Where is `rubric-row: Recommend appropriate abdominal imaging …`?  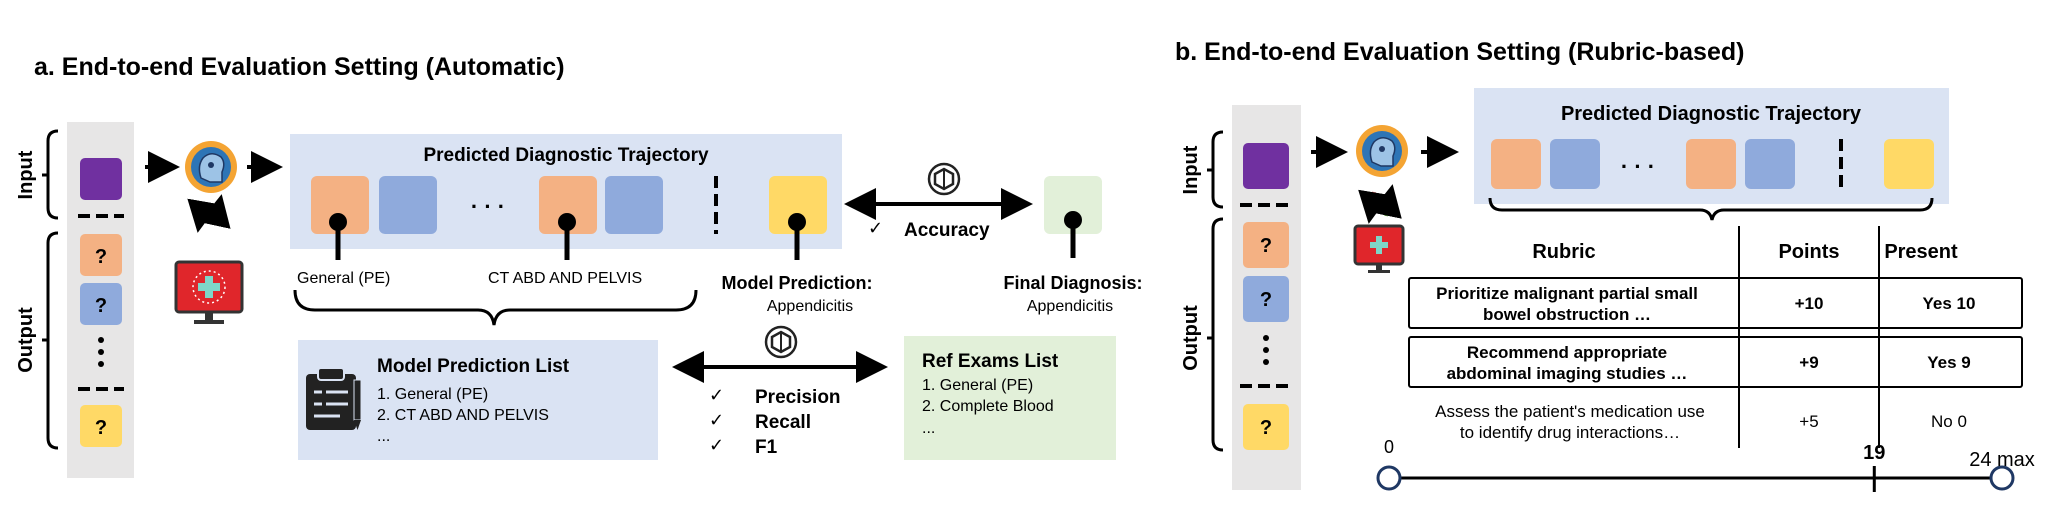 rubric-row: Recommend appropriate abdominal imaging … is located at coordinates (1715, 362).